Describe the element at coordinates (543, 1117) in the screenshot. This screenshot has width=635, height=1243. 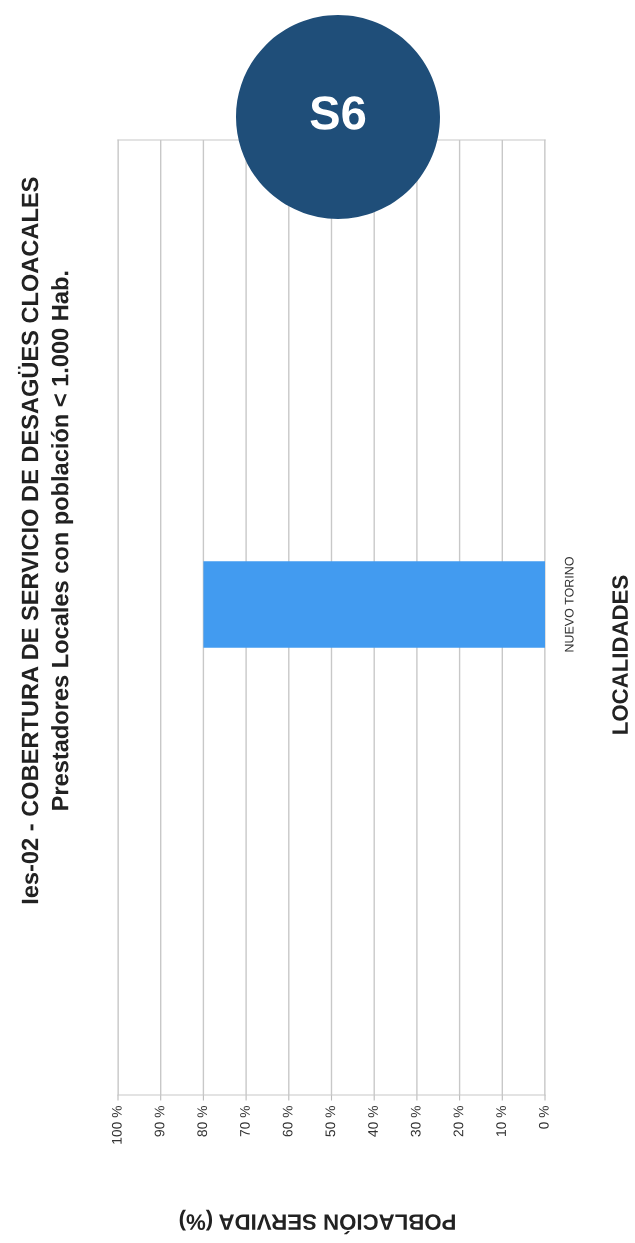
I see `x-tick-label: 0 %` at that location.